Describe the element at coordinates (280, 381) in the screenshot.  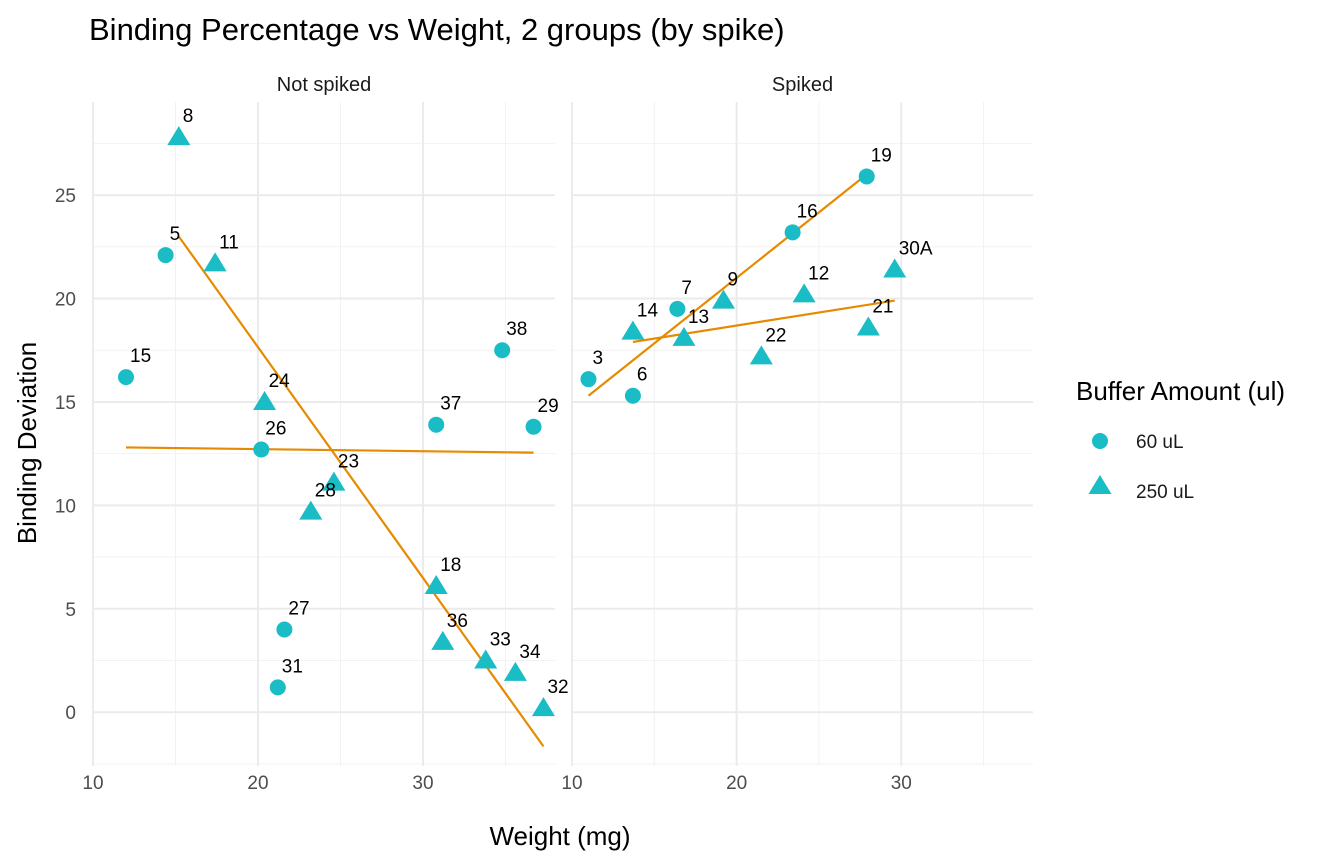
I see `data-point-label: 24` at that location.